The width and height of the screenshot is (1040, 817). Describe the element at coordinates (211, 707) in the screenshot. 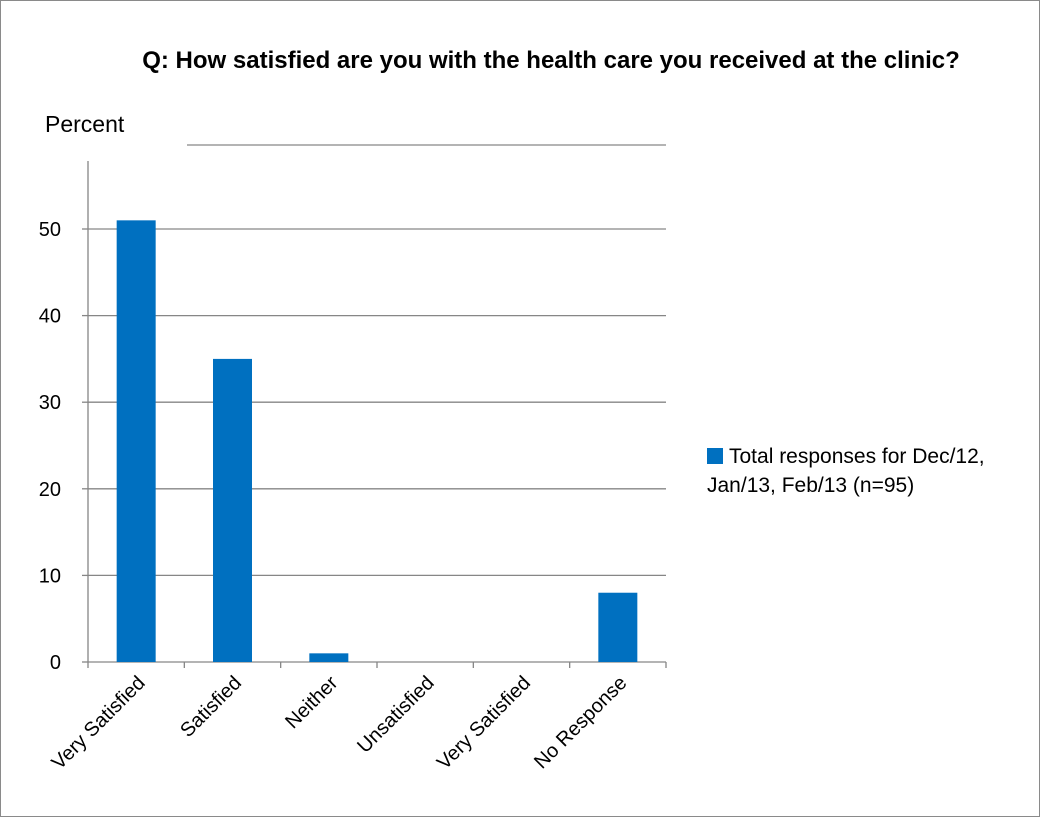

I see `x-tick-label: Satisfied` at that location.